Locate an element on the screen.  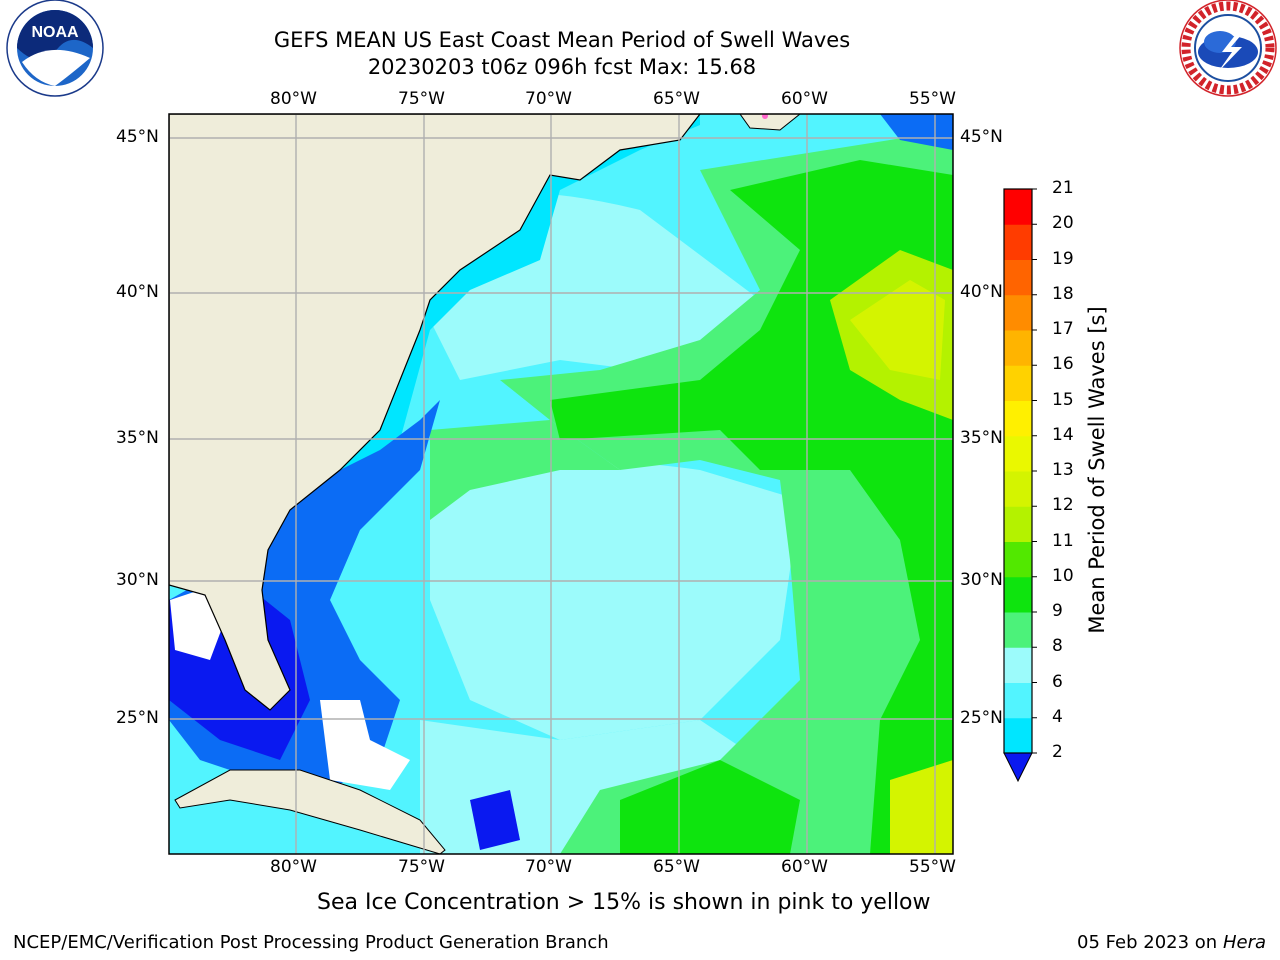
lat-tick-right: 35°N is located at coordinates (981, 438).